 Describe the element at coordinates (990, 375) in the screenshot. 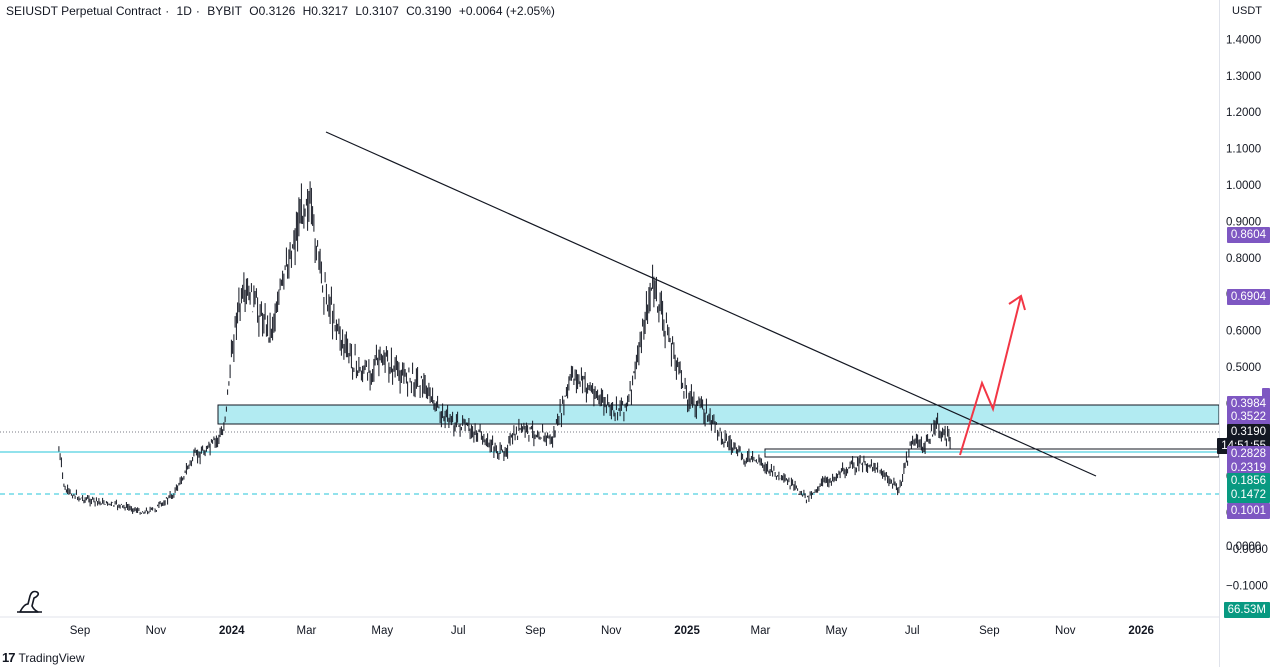

I see `projection-arrow` at that location.